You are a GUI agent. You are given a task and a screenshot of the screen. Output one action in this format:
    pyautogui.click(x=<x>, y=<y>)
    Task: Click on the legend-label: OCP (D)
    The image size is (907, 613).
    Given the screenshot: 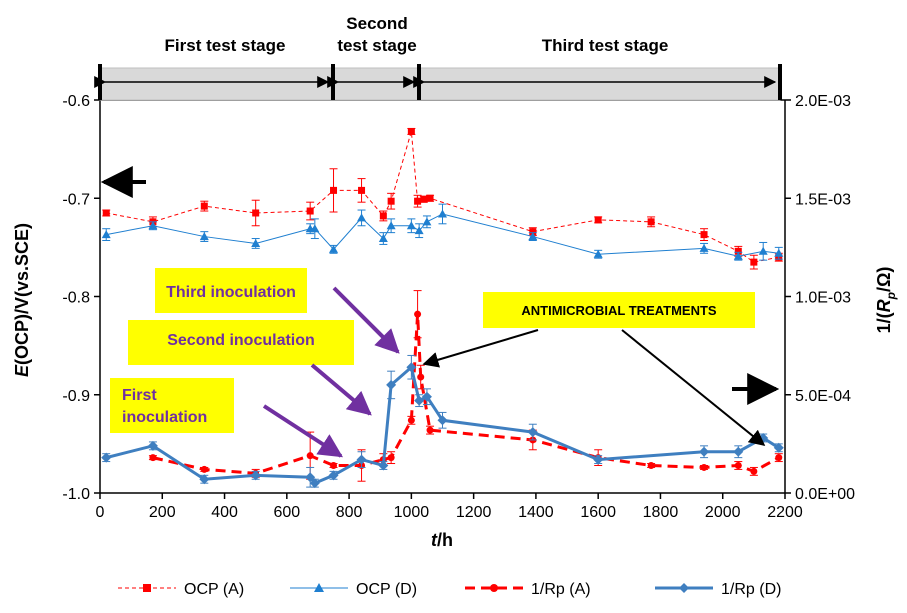 What is the action you would take?
    pyautogui.click(x=386, y=589)
    